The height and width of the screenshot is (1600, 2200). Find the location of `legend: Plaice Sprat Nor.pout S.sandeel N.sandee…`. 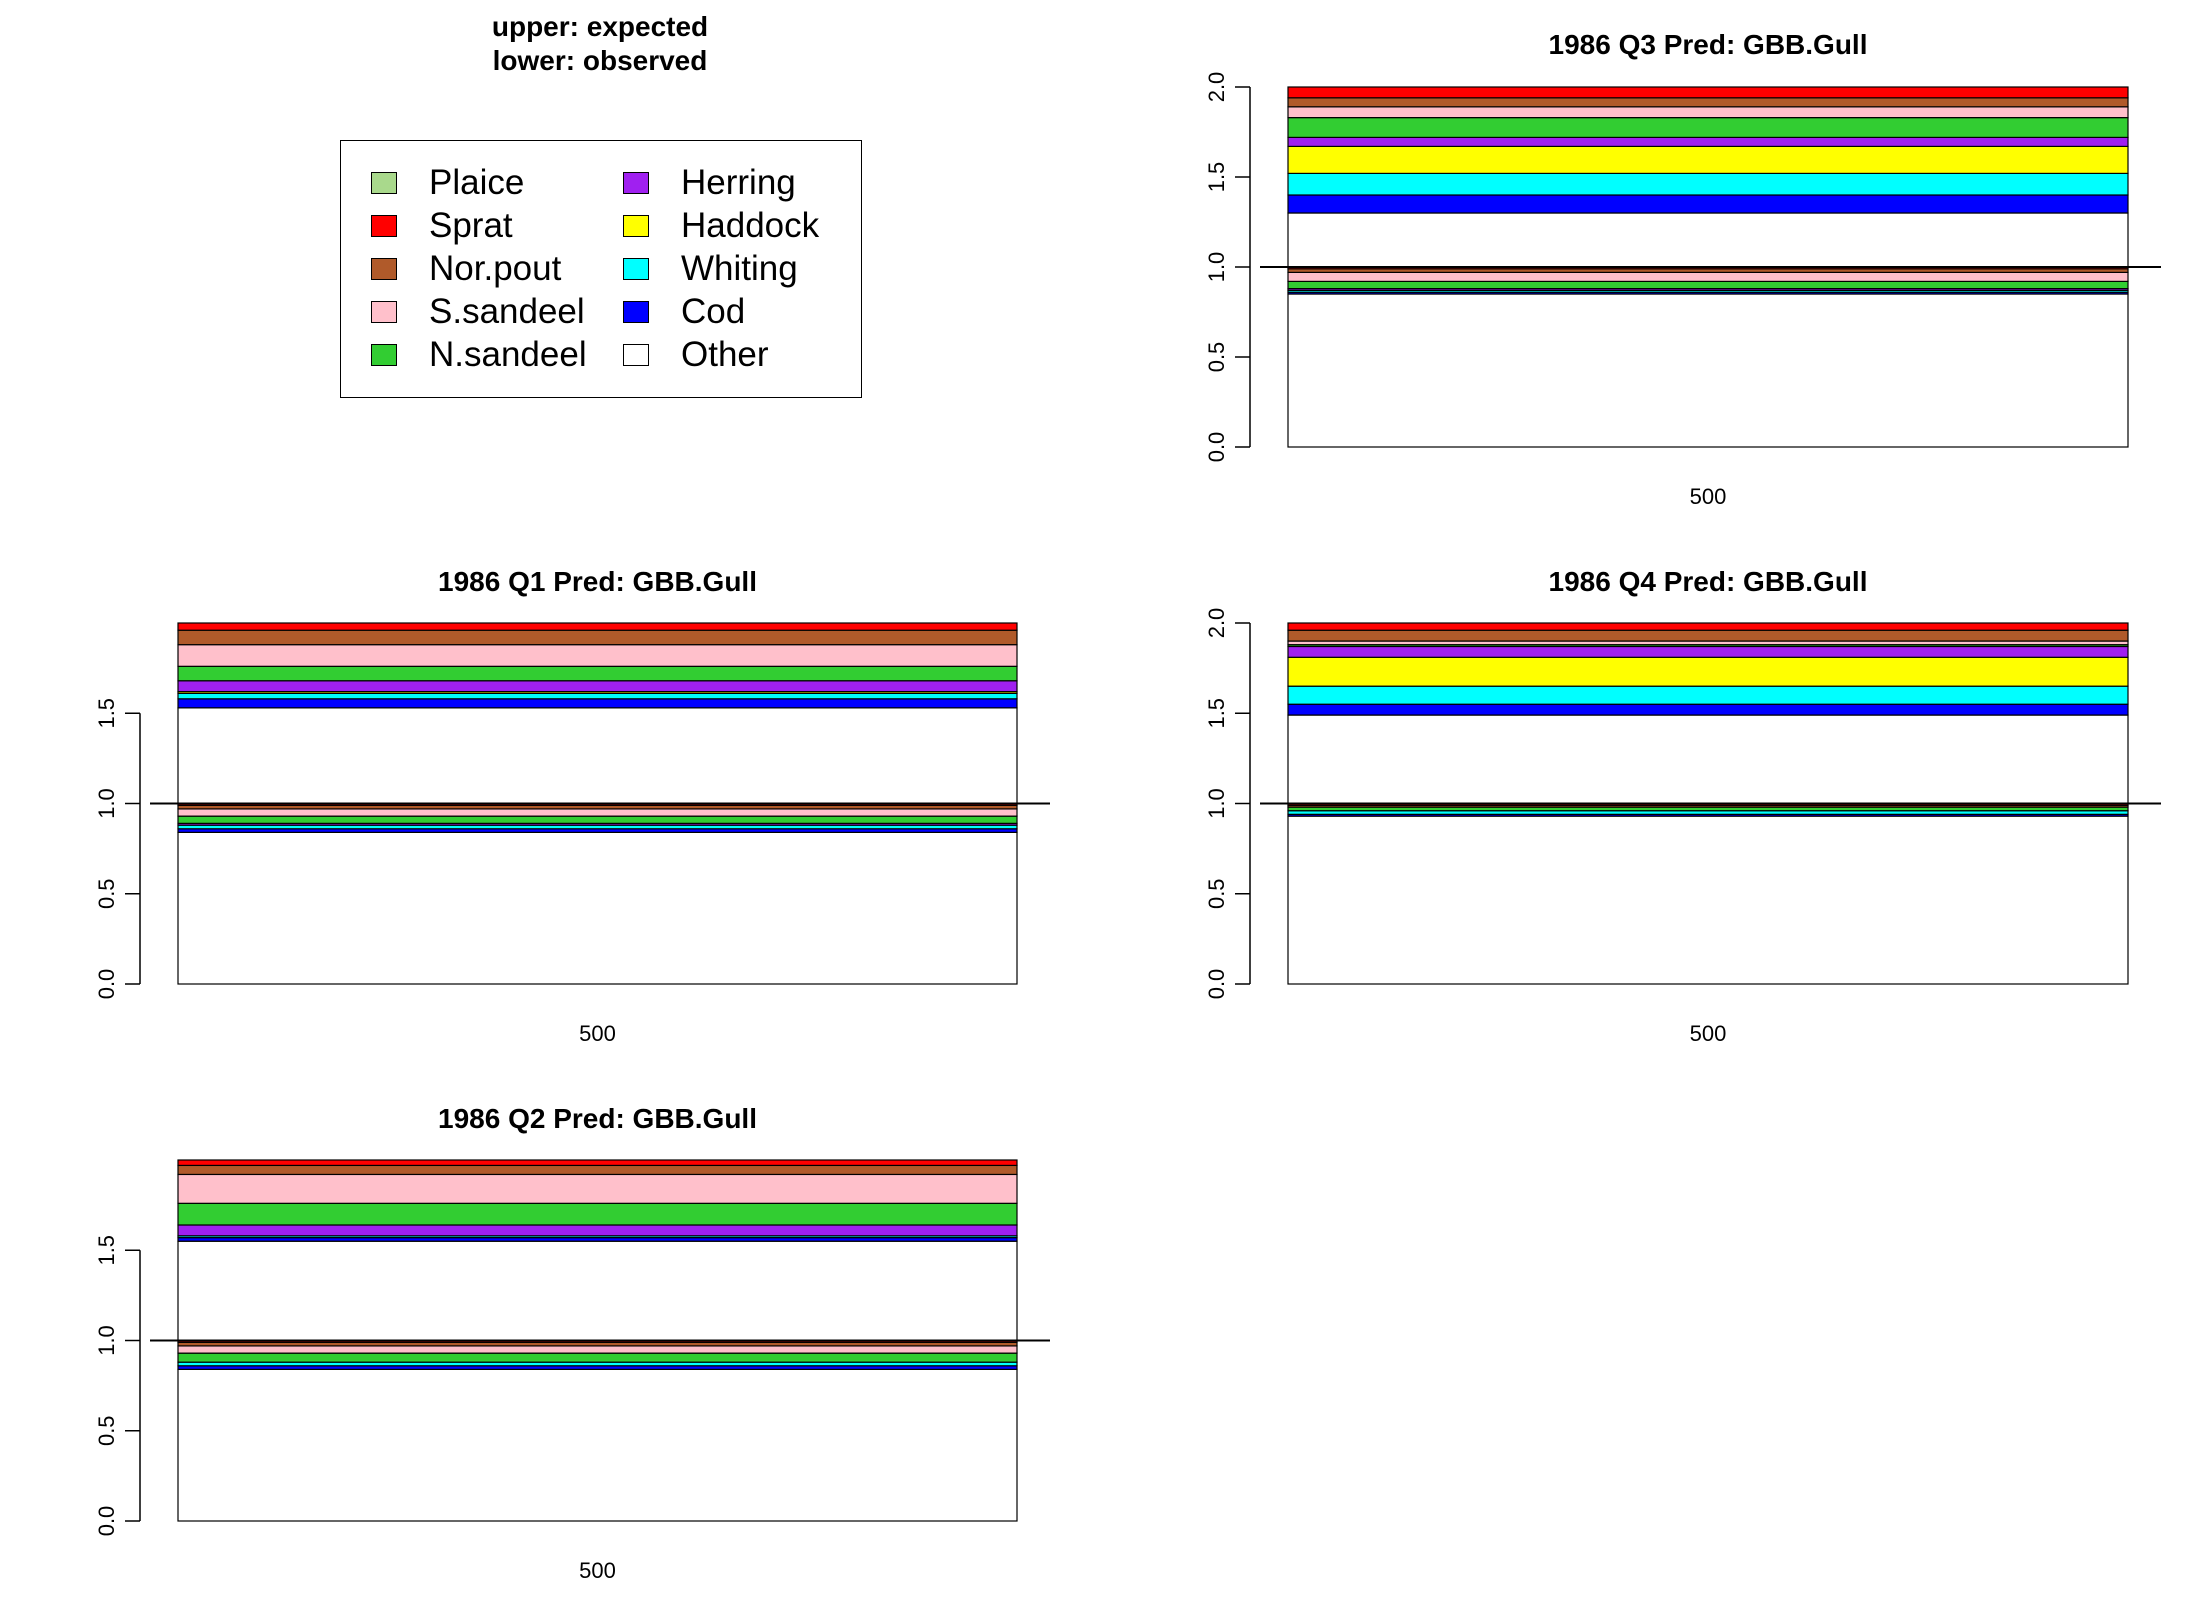

legend: Plaice Sprat Nor.pout S.sandeel N.sandee… is located at coordinates (601, 269).